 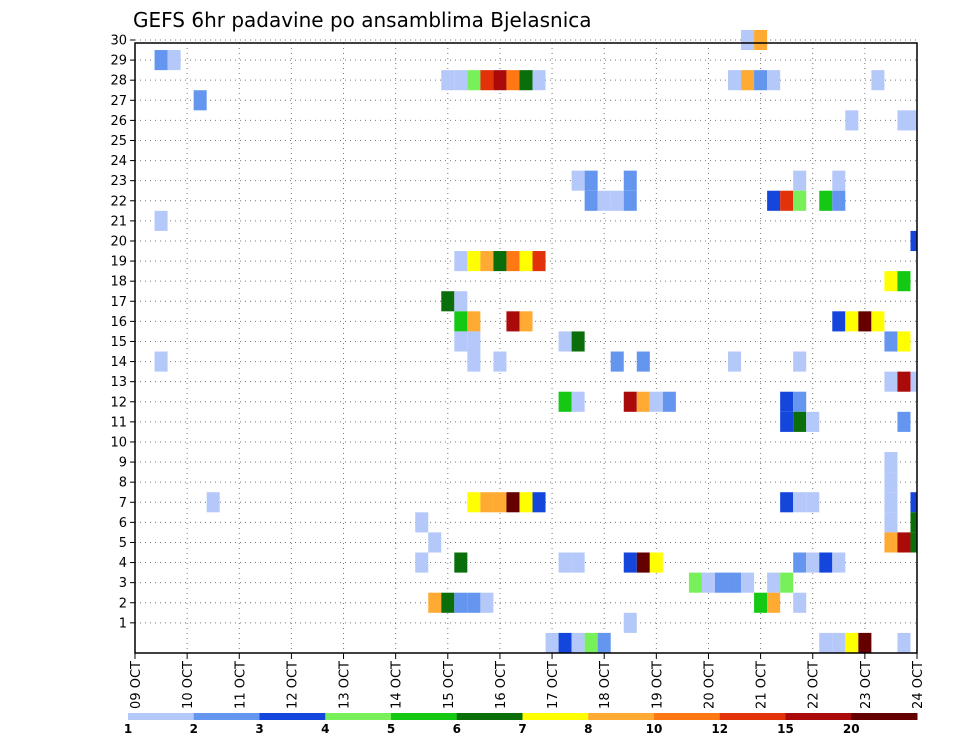 What do you see at coordinates (118, 101) in the screenshot?
I see `y-tick-label: 27` at bounding box center [118, 101].